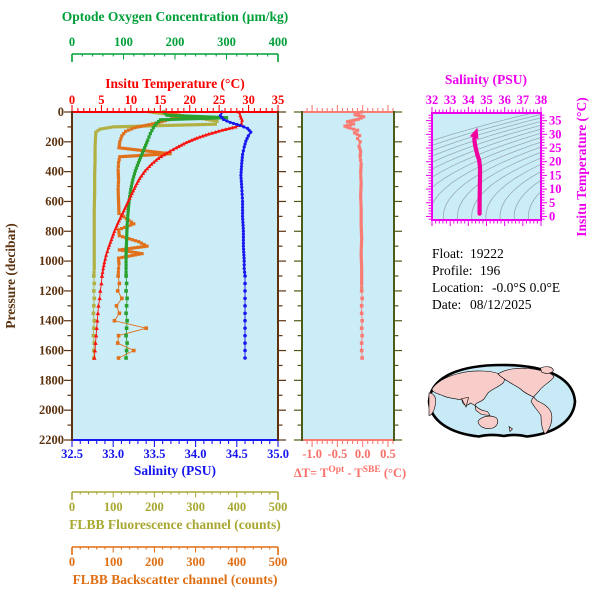 Image resolution: width=609 pixels, height=605 pixels. Describe the element at coordinates (175, 16) in the screenshot. I see `oxygen-axis-title: Optode Oxygen Concentration (µm/kg)` at that location.